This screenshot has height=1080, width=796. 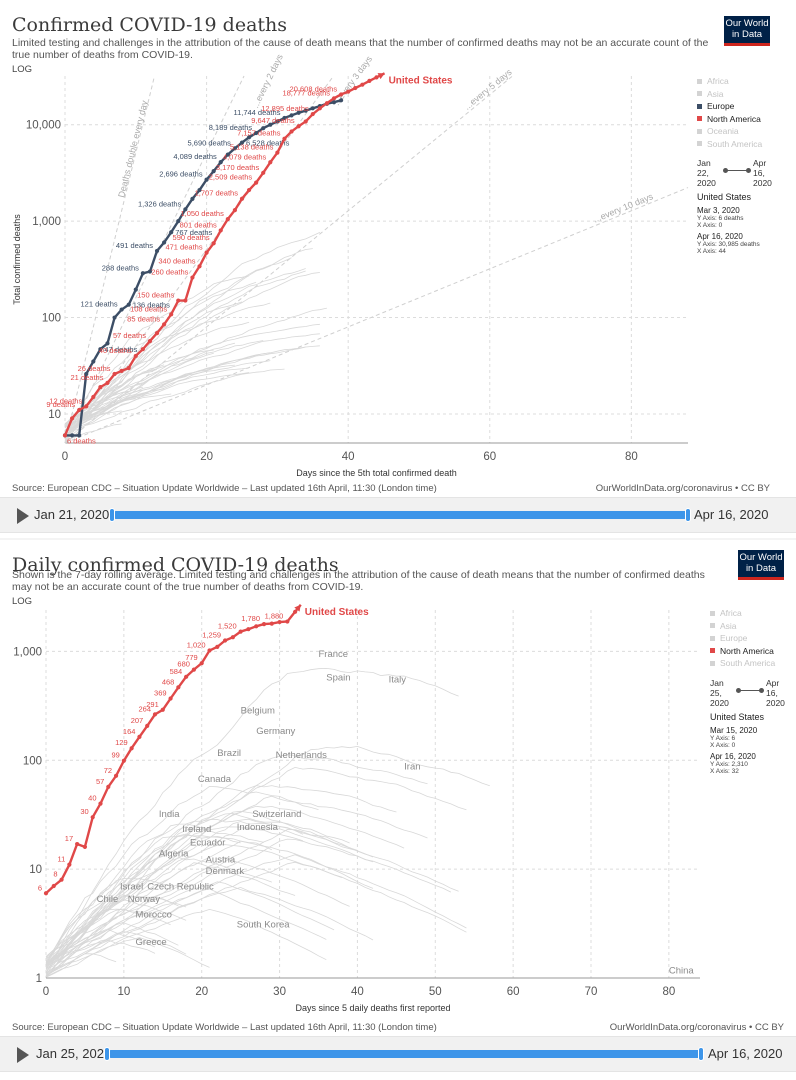 What do you see at coordinates (176, 671) in the screenshot?
I see `data-label: 584` at bounding box center [176, 671].